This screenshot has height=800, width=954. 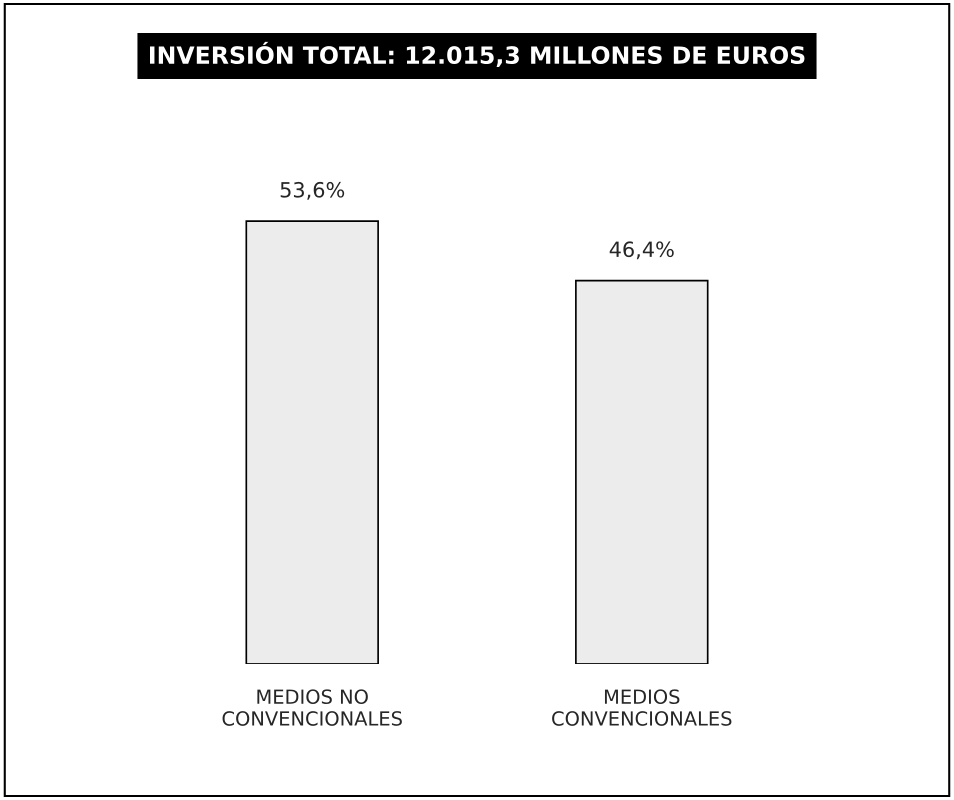 I want to click on x-tick-label: MEDIOS CONVENCIONALES, so click(x=642, y=707).